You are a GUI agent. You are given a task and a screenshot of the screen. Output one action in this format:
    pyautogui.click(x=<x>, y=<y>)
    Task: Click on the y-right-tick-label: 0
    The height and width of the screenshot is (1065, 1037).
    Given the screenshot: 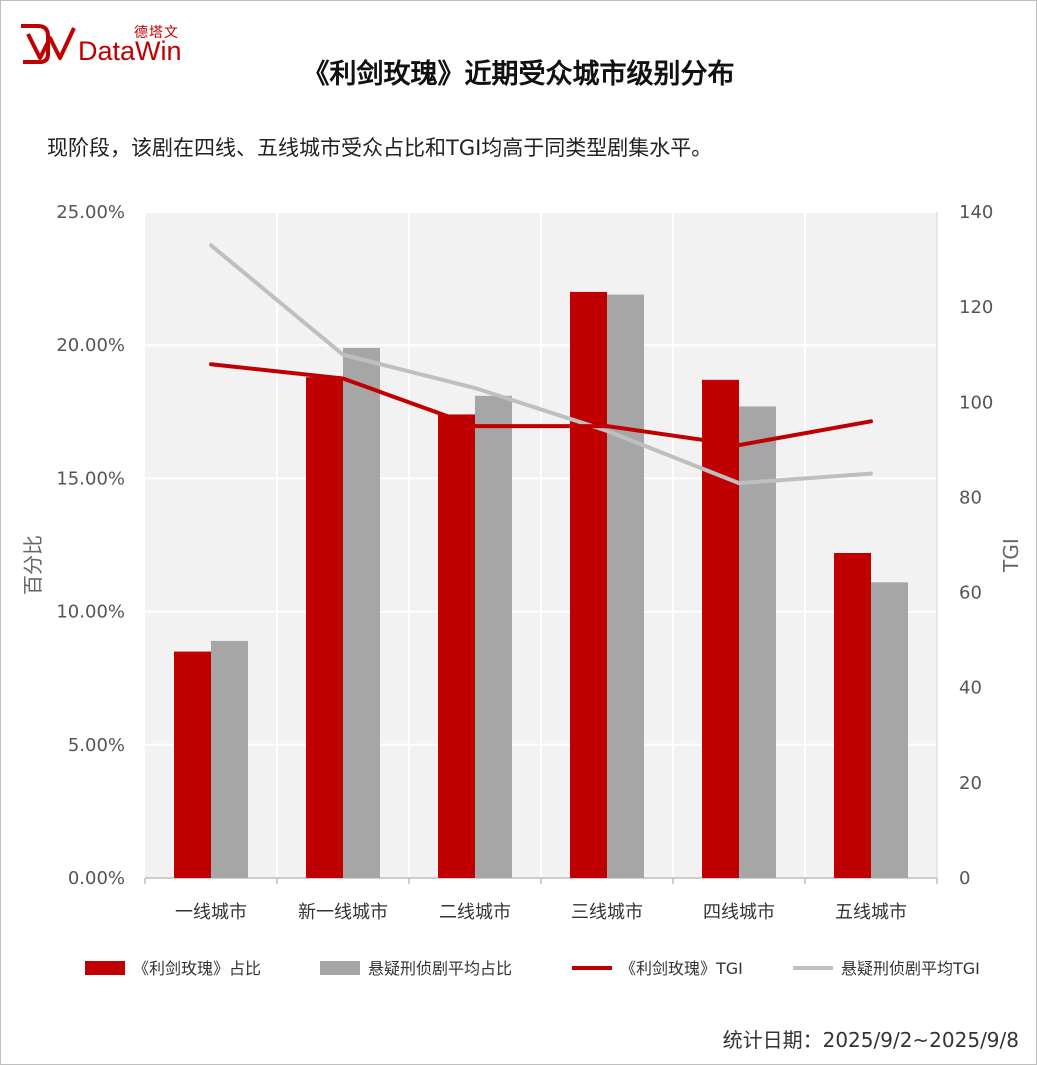 What is the action you would take?
    pyautogui.click(x=964, y=878)
    